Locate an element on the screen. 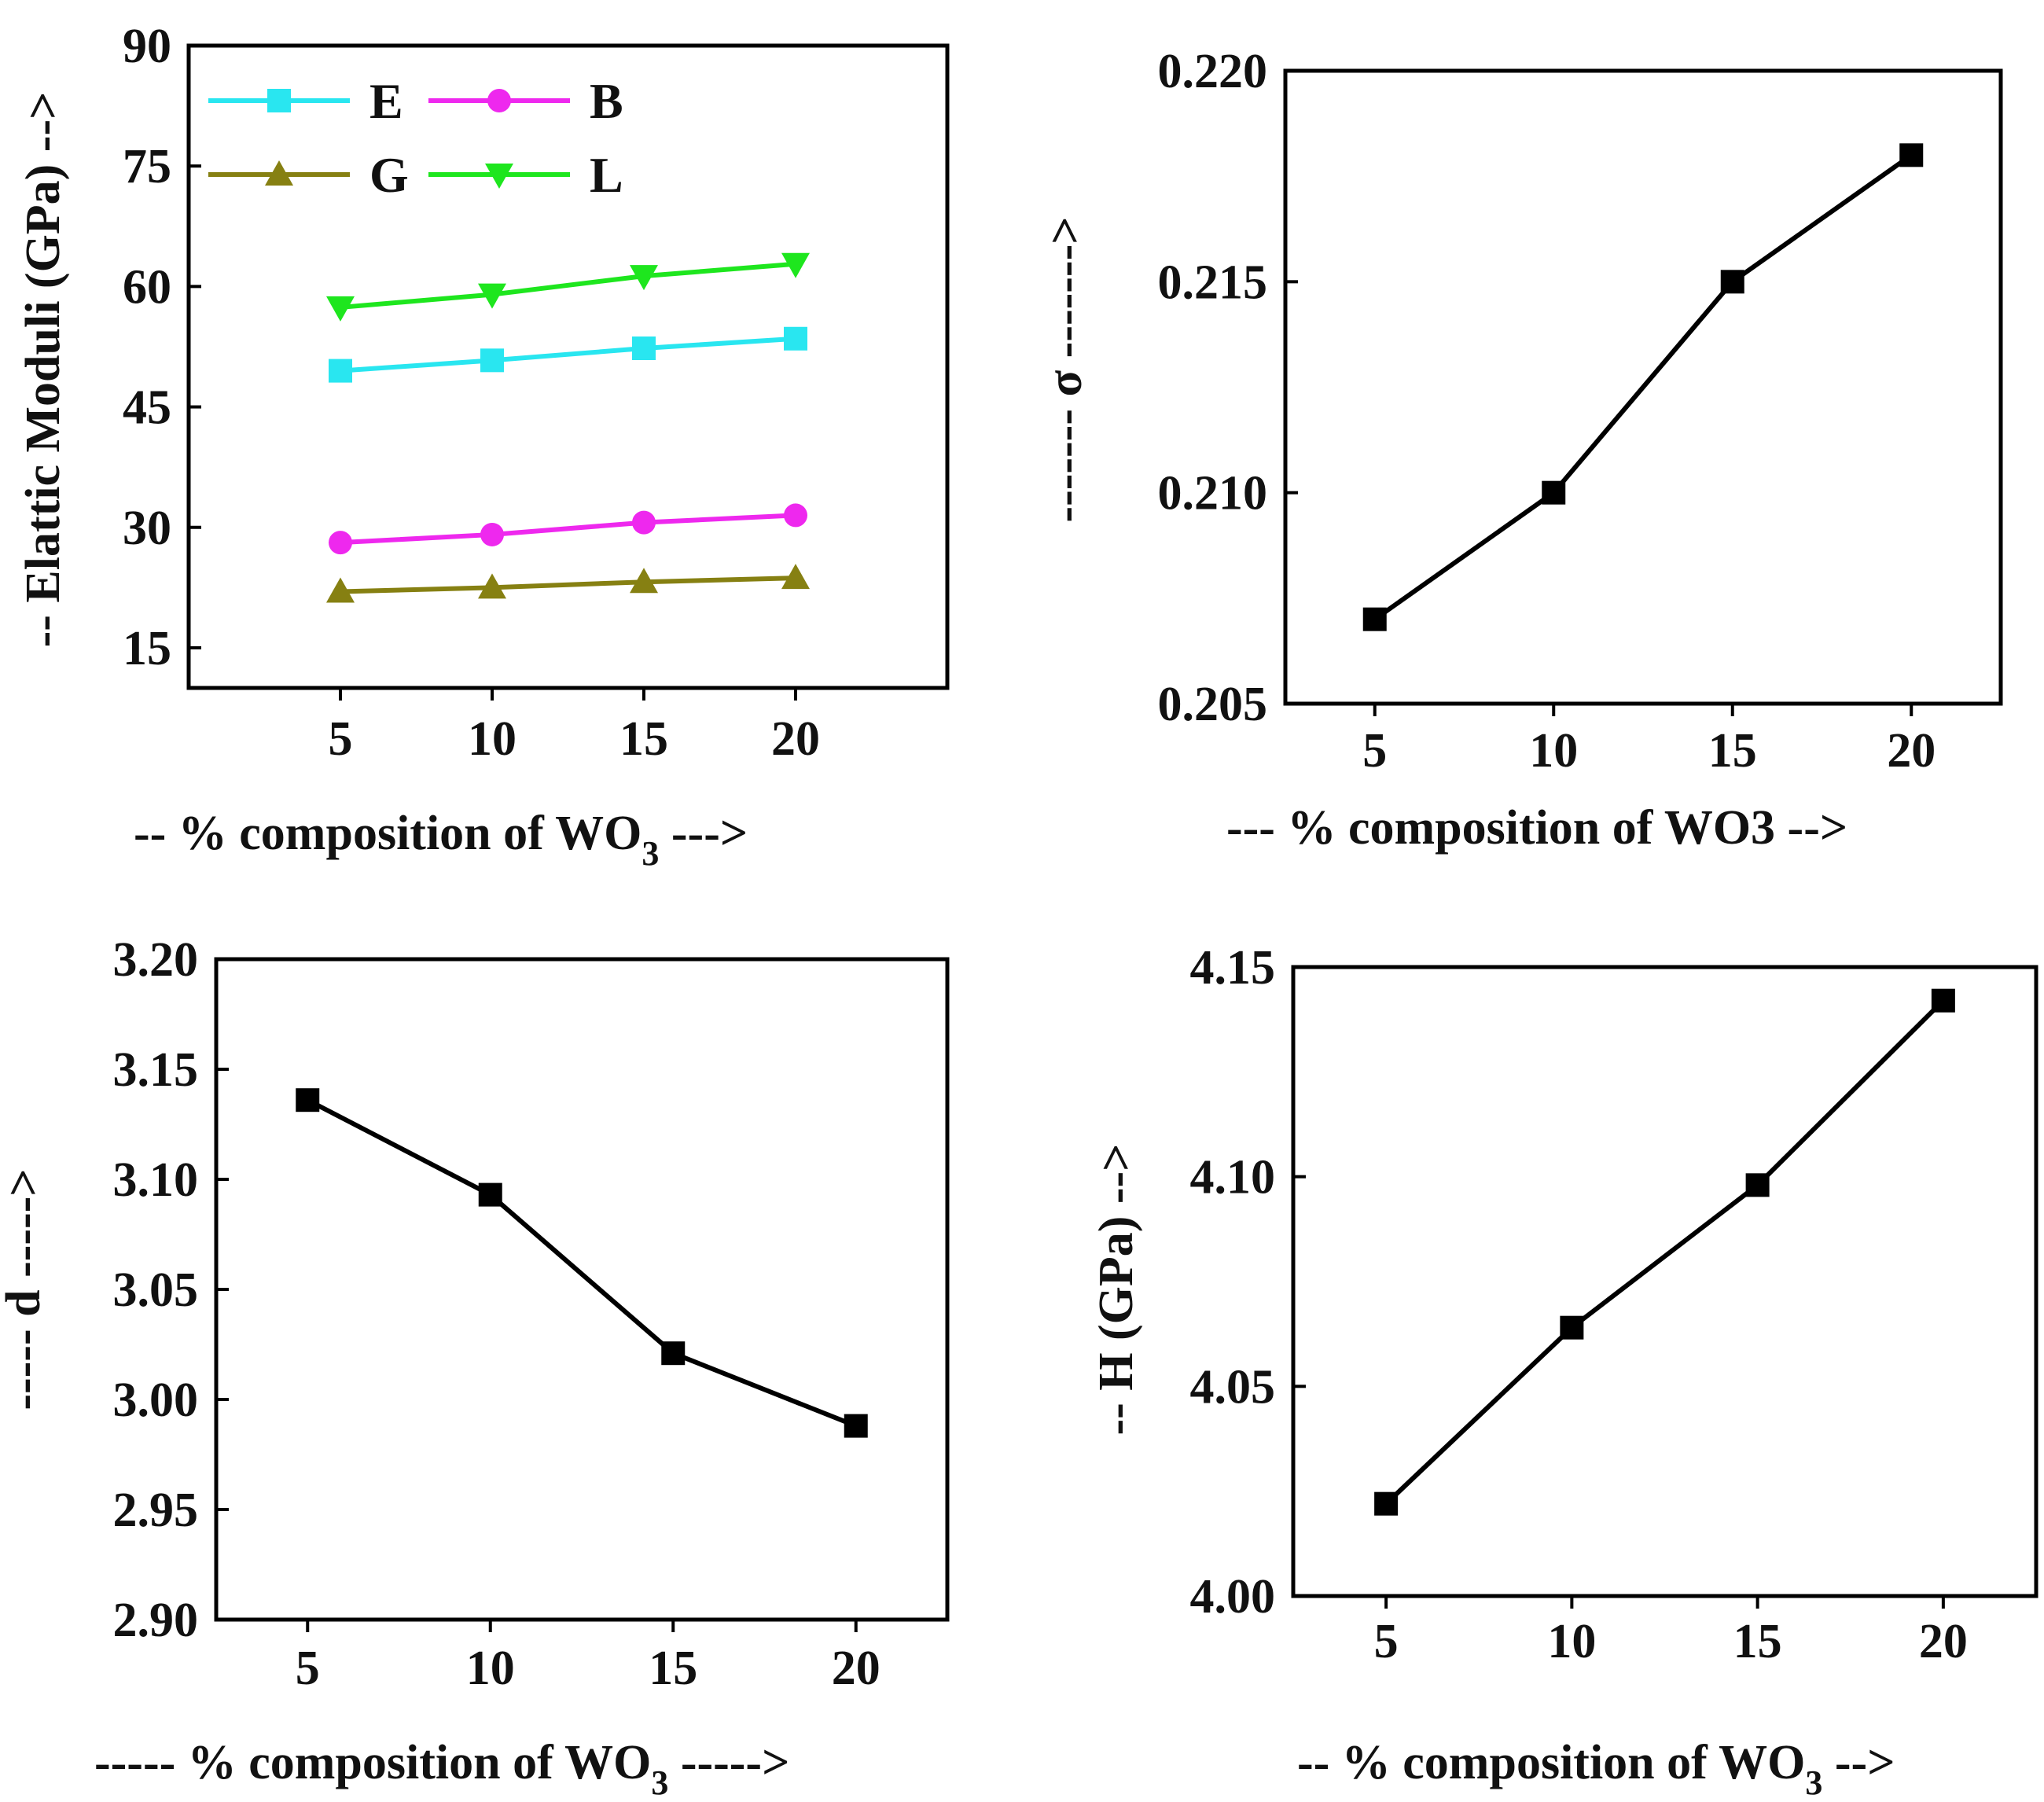 This screenshot has height=1802, width=2044. y-tick-label: 90 is located at coordinates (147, 46).